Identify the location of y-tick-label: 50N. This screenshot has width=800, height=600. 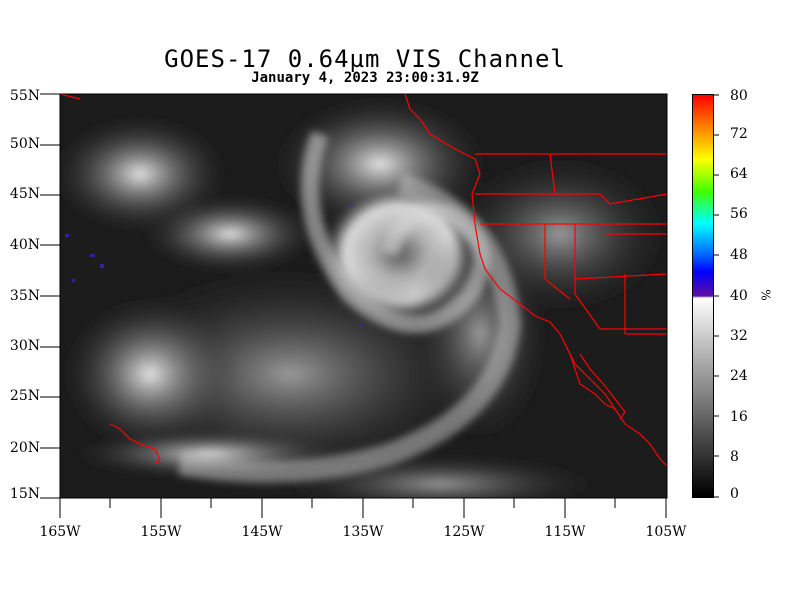
(24, 144).